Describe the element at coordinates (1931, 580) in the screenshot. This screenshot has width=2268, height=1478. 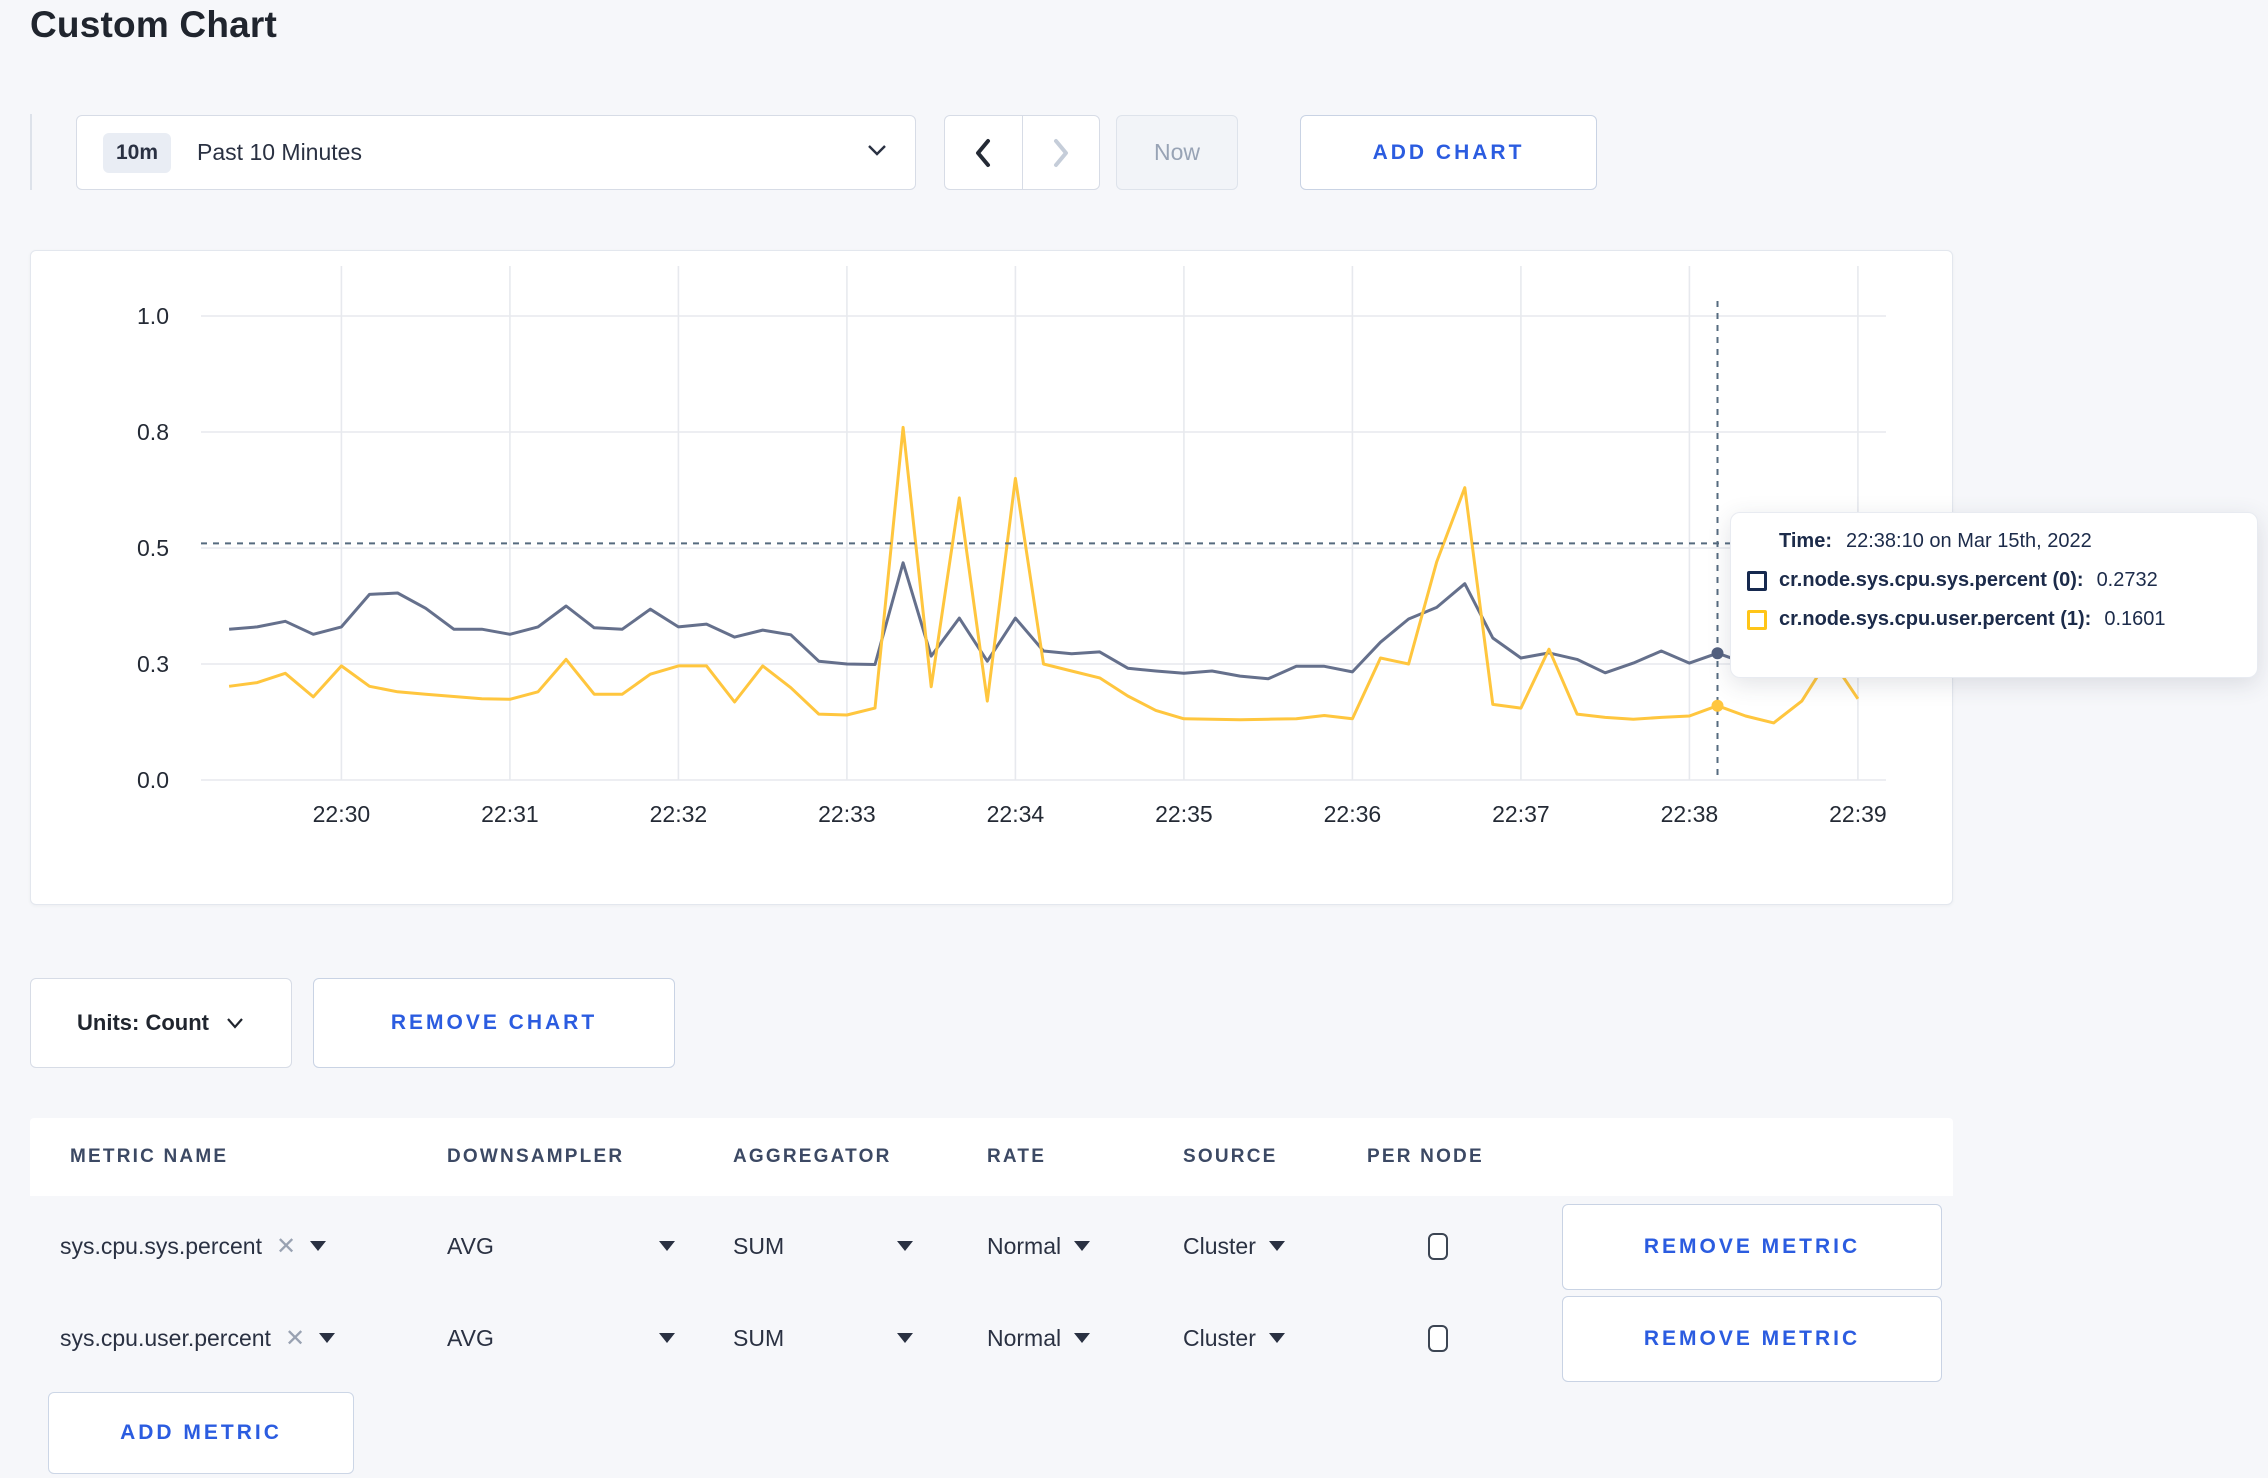
I see `tooltip-series-name: cr.node.sys.cpu.sys.percent (0):` at that location.